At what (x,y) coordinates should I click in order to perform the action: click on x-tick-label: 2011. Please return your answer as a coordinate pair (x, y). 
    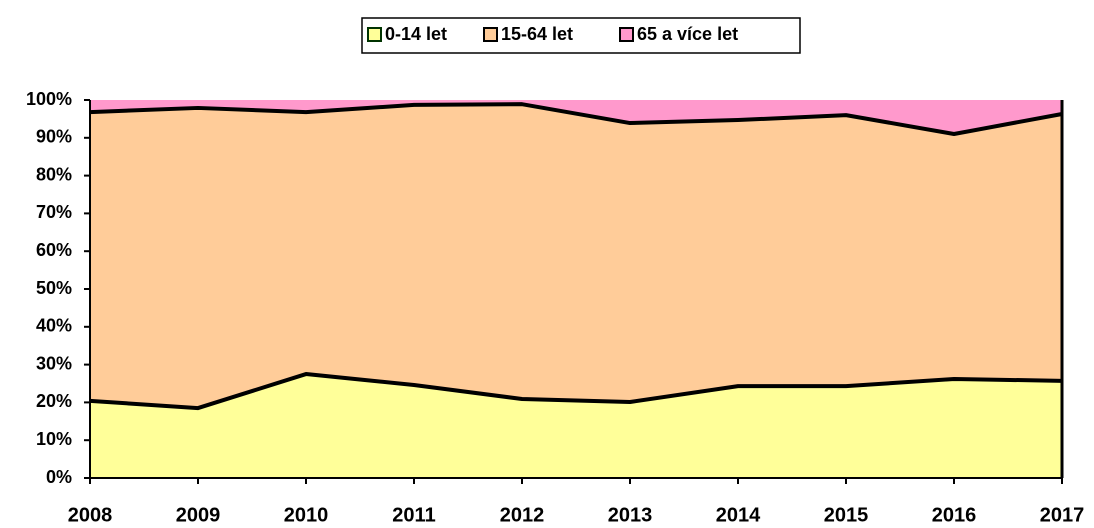
    Looking at the image, I should click on (413, 515).